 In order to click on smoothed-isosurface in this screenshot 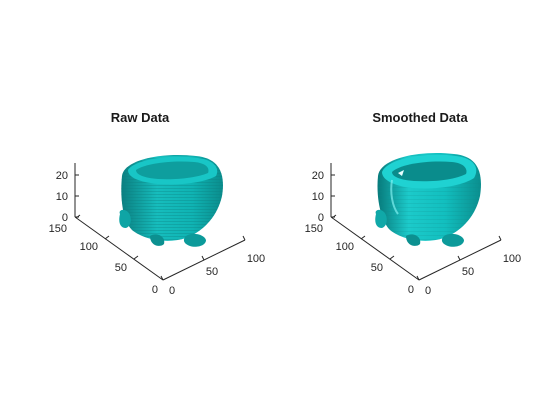, I will do `click(428, 199)`.